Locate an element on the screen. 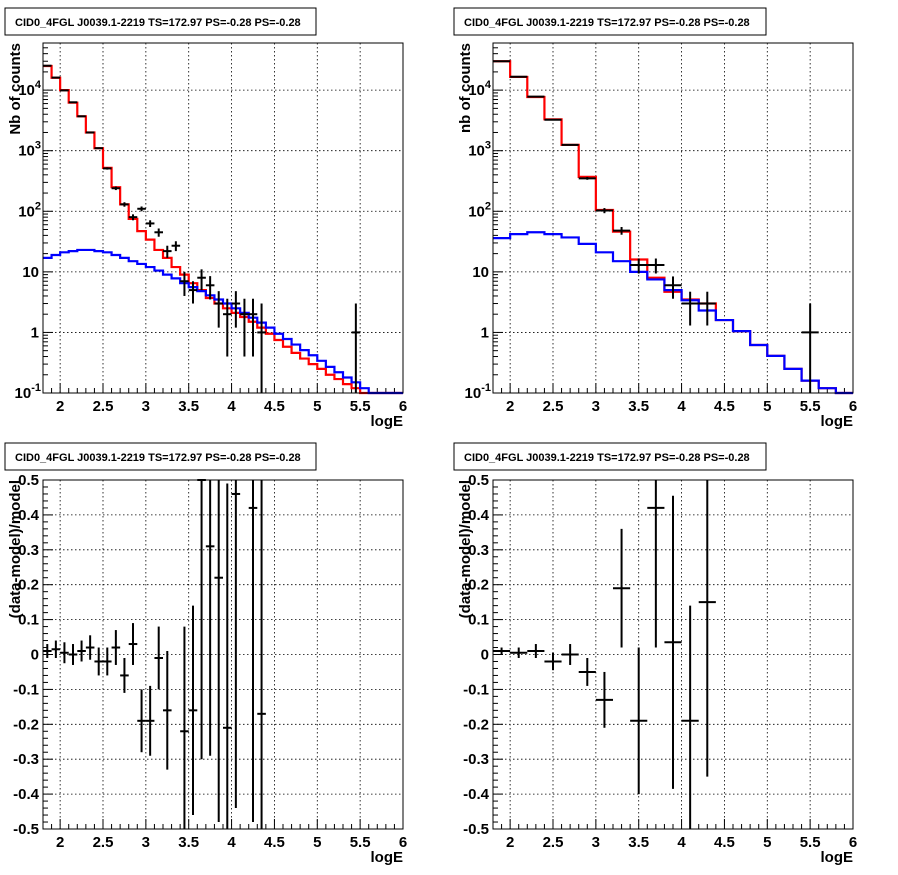  x-tick-label: 5 is located at coordinates (767, 406).